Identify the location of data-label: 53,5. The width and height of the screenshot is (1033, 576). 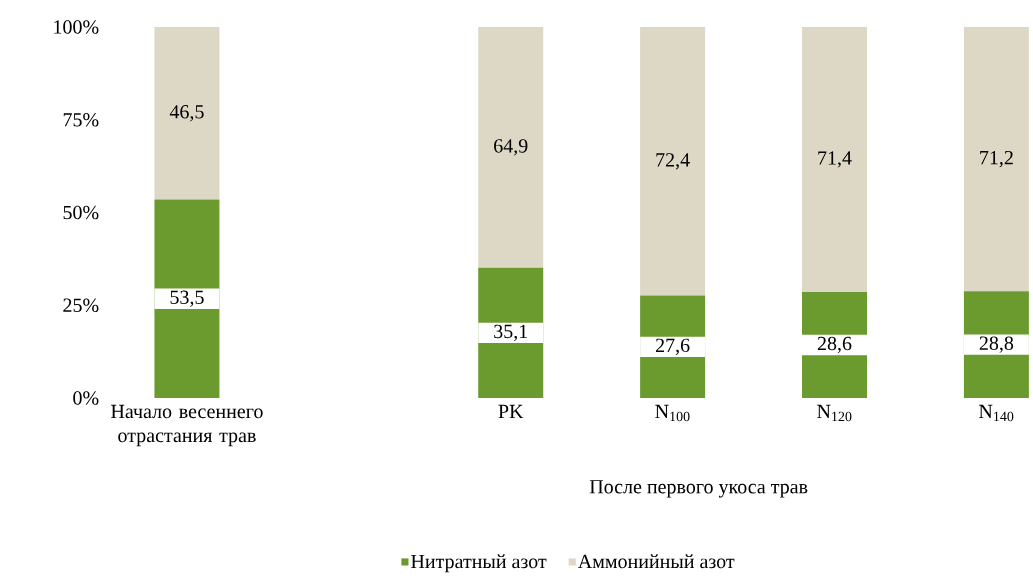
(187, 298).